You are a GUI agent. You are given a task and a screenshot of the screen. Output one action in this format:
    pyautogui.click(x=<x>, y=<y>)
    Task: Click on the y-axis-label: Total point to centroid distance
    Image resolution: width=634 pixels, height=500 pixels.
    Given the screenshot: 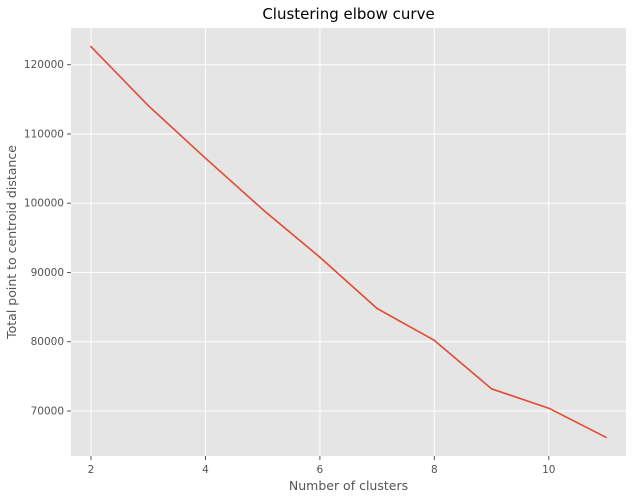 What is the action you would take?
    pyautogui.click(x=11, y=242)
    